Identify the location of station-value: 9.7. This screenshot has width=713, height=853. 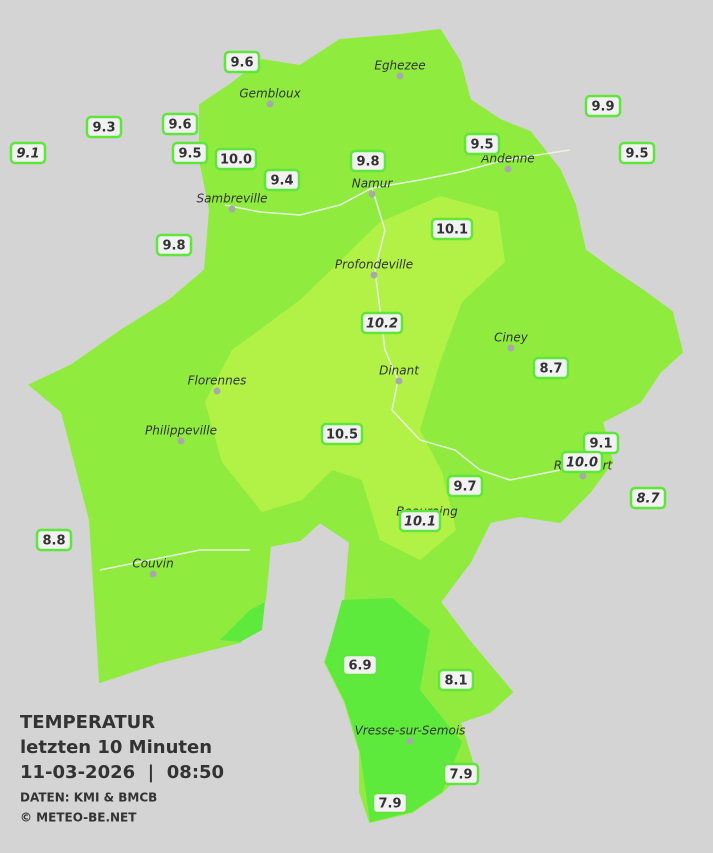
(464, 487).